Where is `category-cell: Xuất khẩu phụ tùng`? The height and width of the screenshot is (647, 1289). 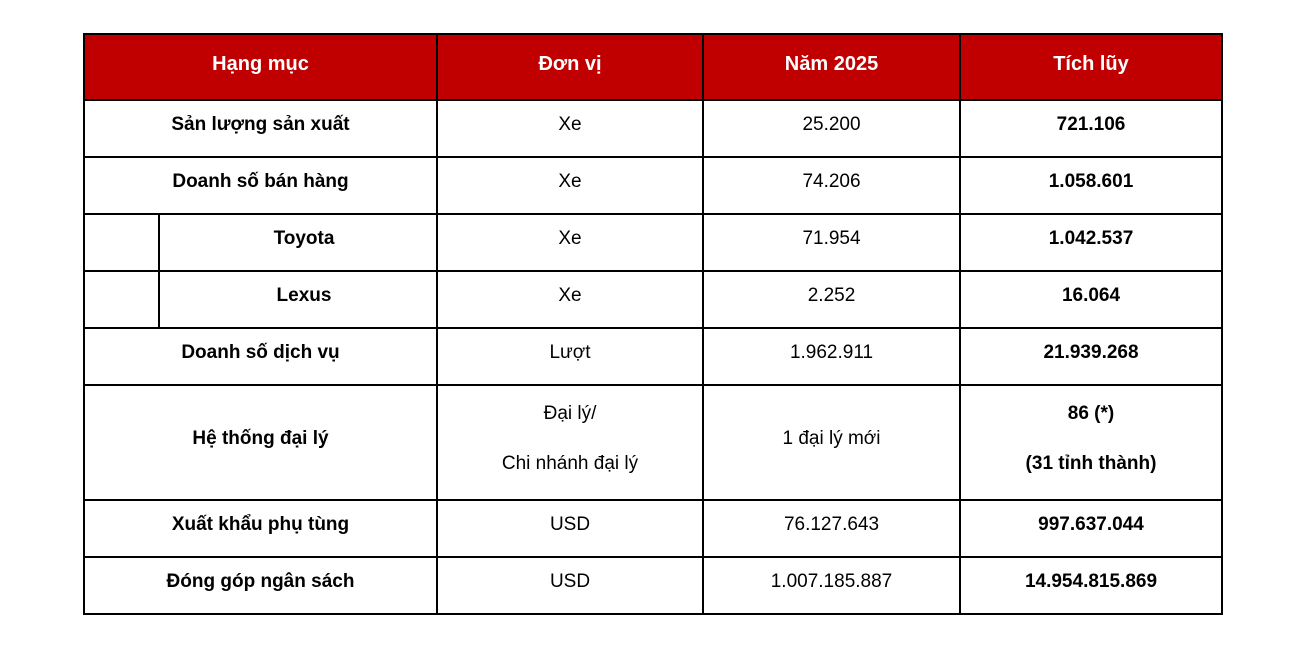 category-cell: Xuất khẩu phụ tùng is located at coordinates (260, 528).